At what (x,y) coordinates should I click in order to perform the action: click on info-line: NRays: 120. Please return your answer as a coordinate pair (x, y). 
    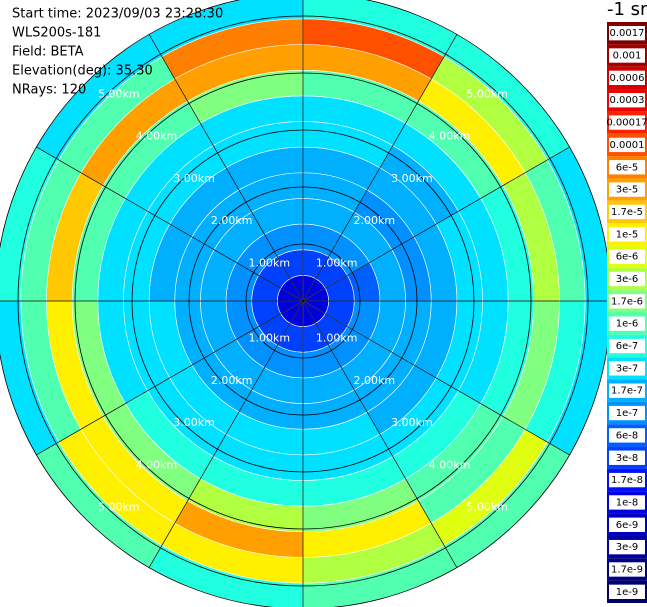
    Looking at the image, I should click on (49, 90).